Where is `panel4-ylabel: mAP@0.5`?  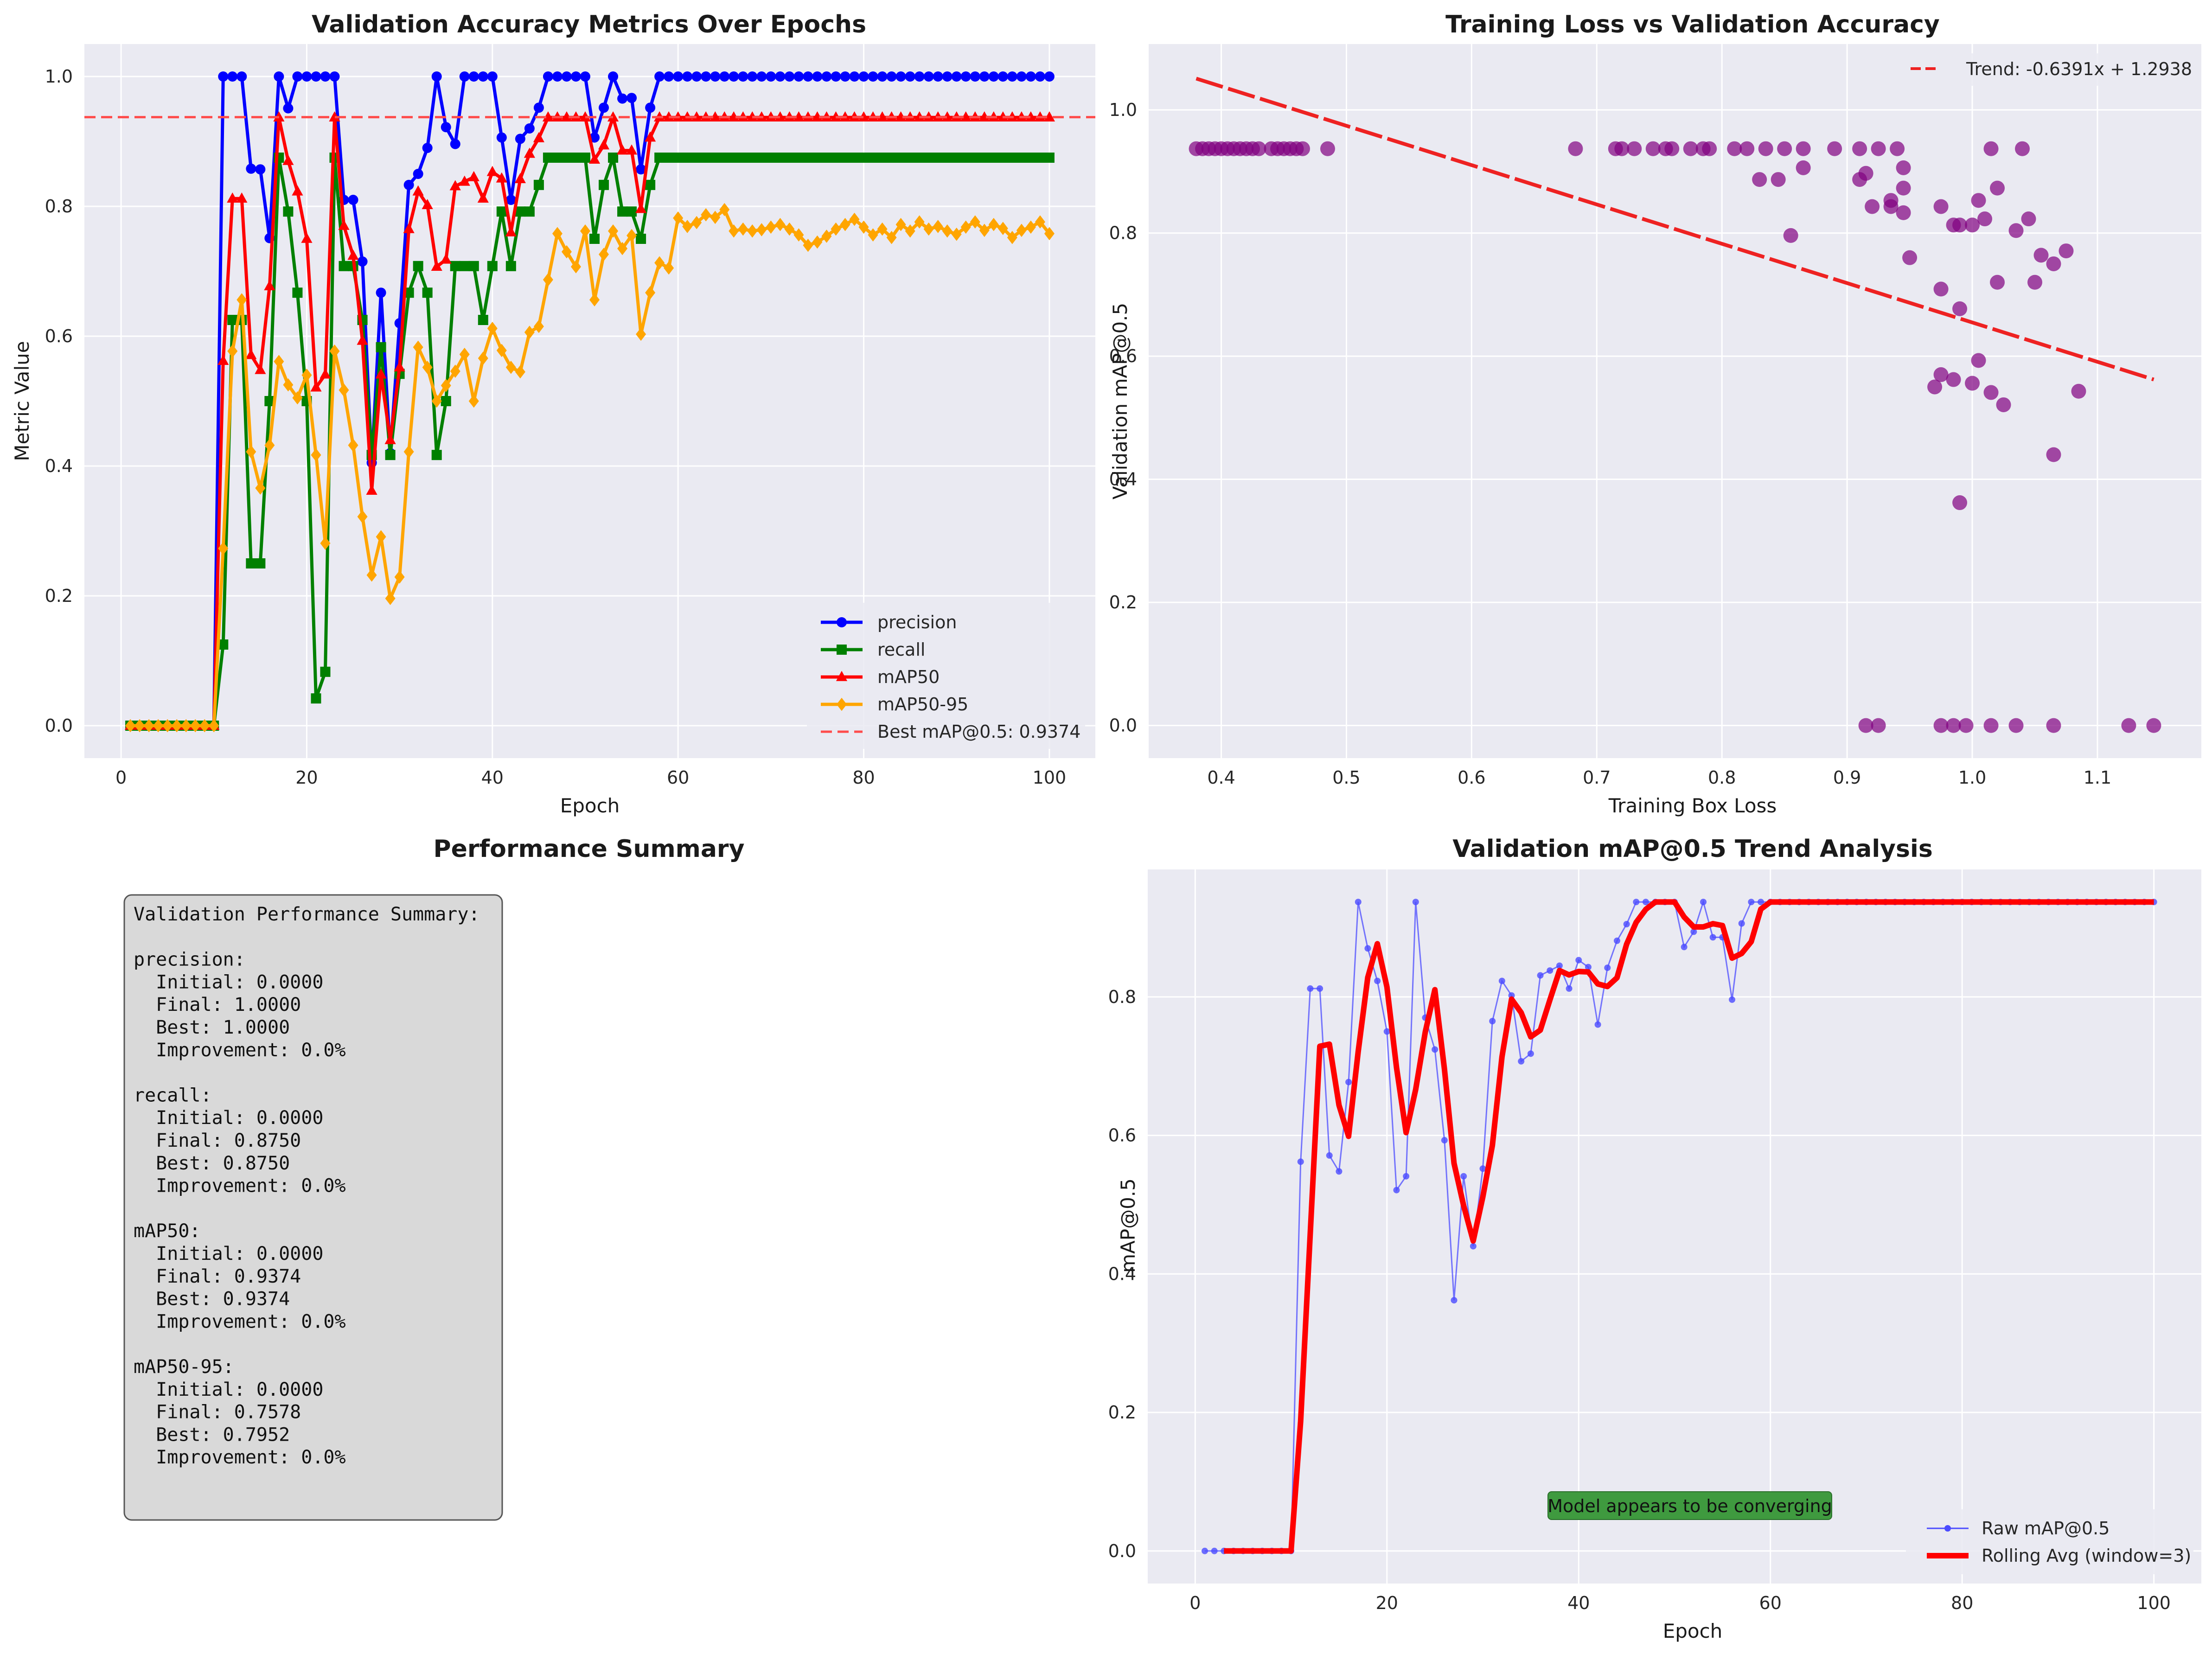
panel4-ylabel: mAP@0.5 is located at coordinates (1128, 1225).